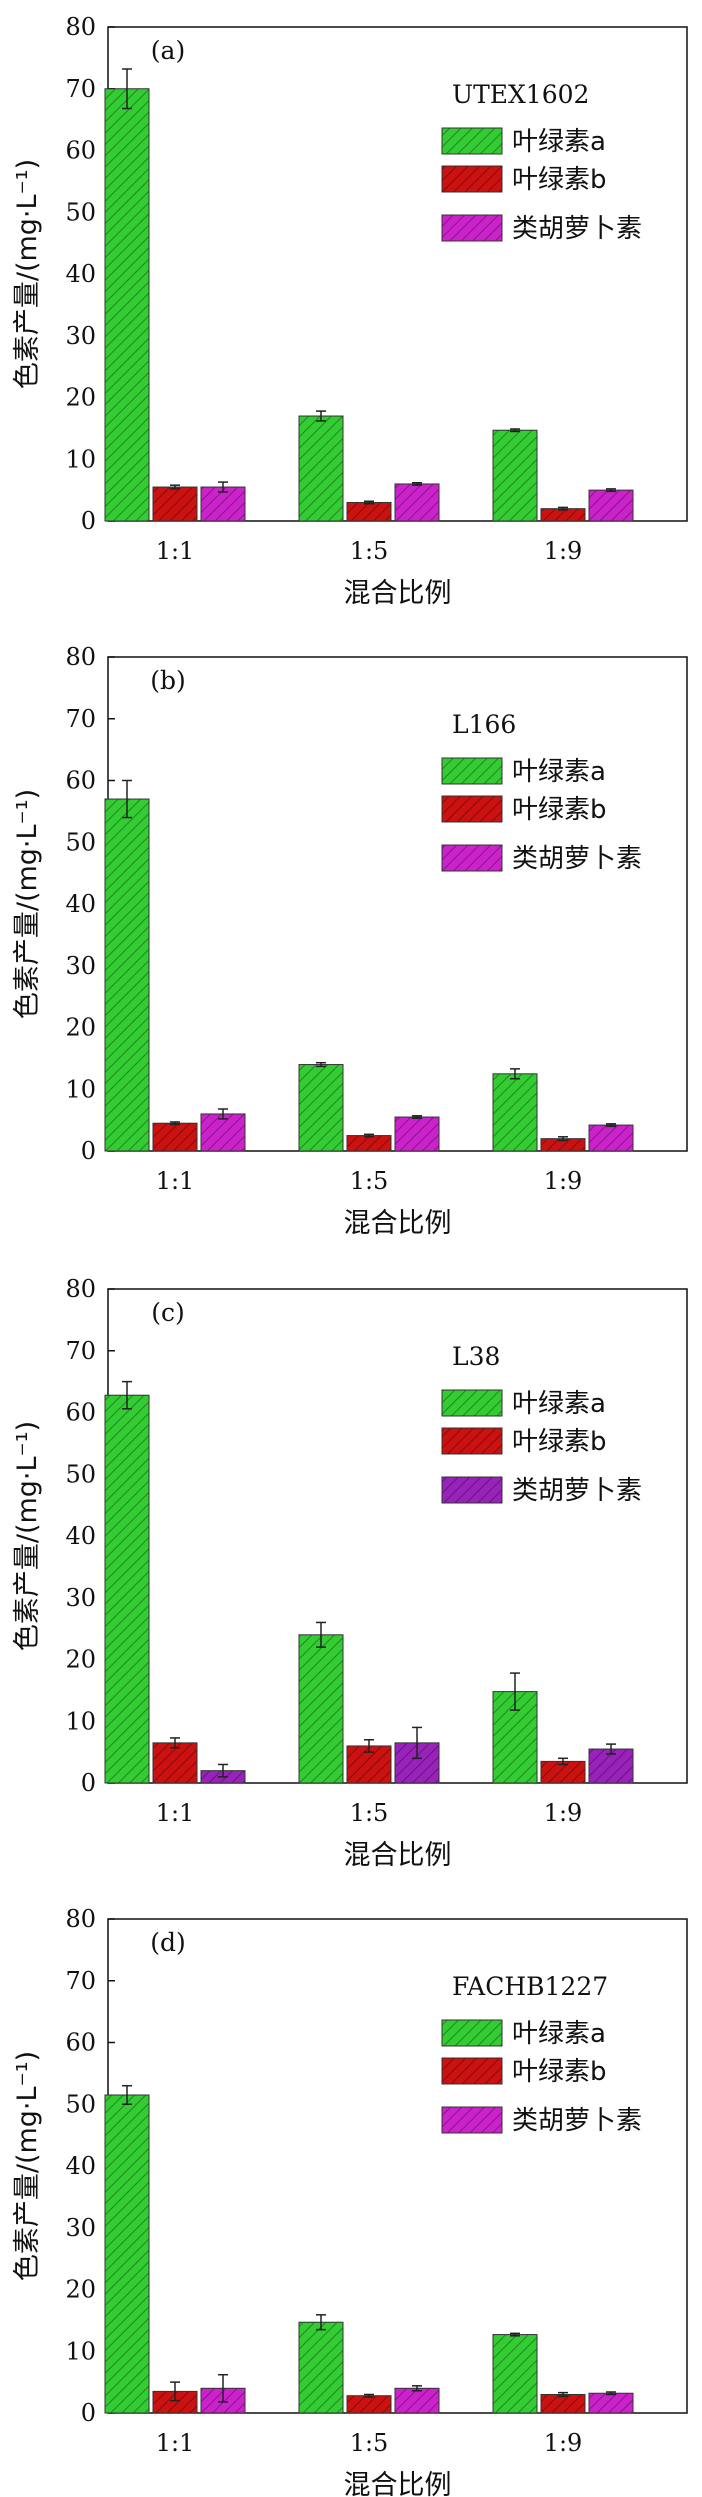 The height and width of the screenshot is (2497, 702). I want to click on panel-label: (c), so click(168, 1312).